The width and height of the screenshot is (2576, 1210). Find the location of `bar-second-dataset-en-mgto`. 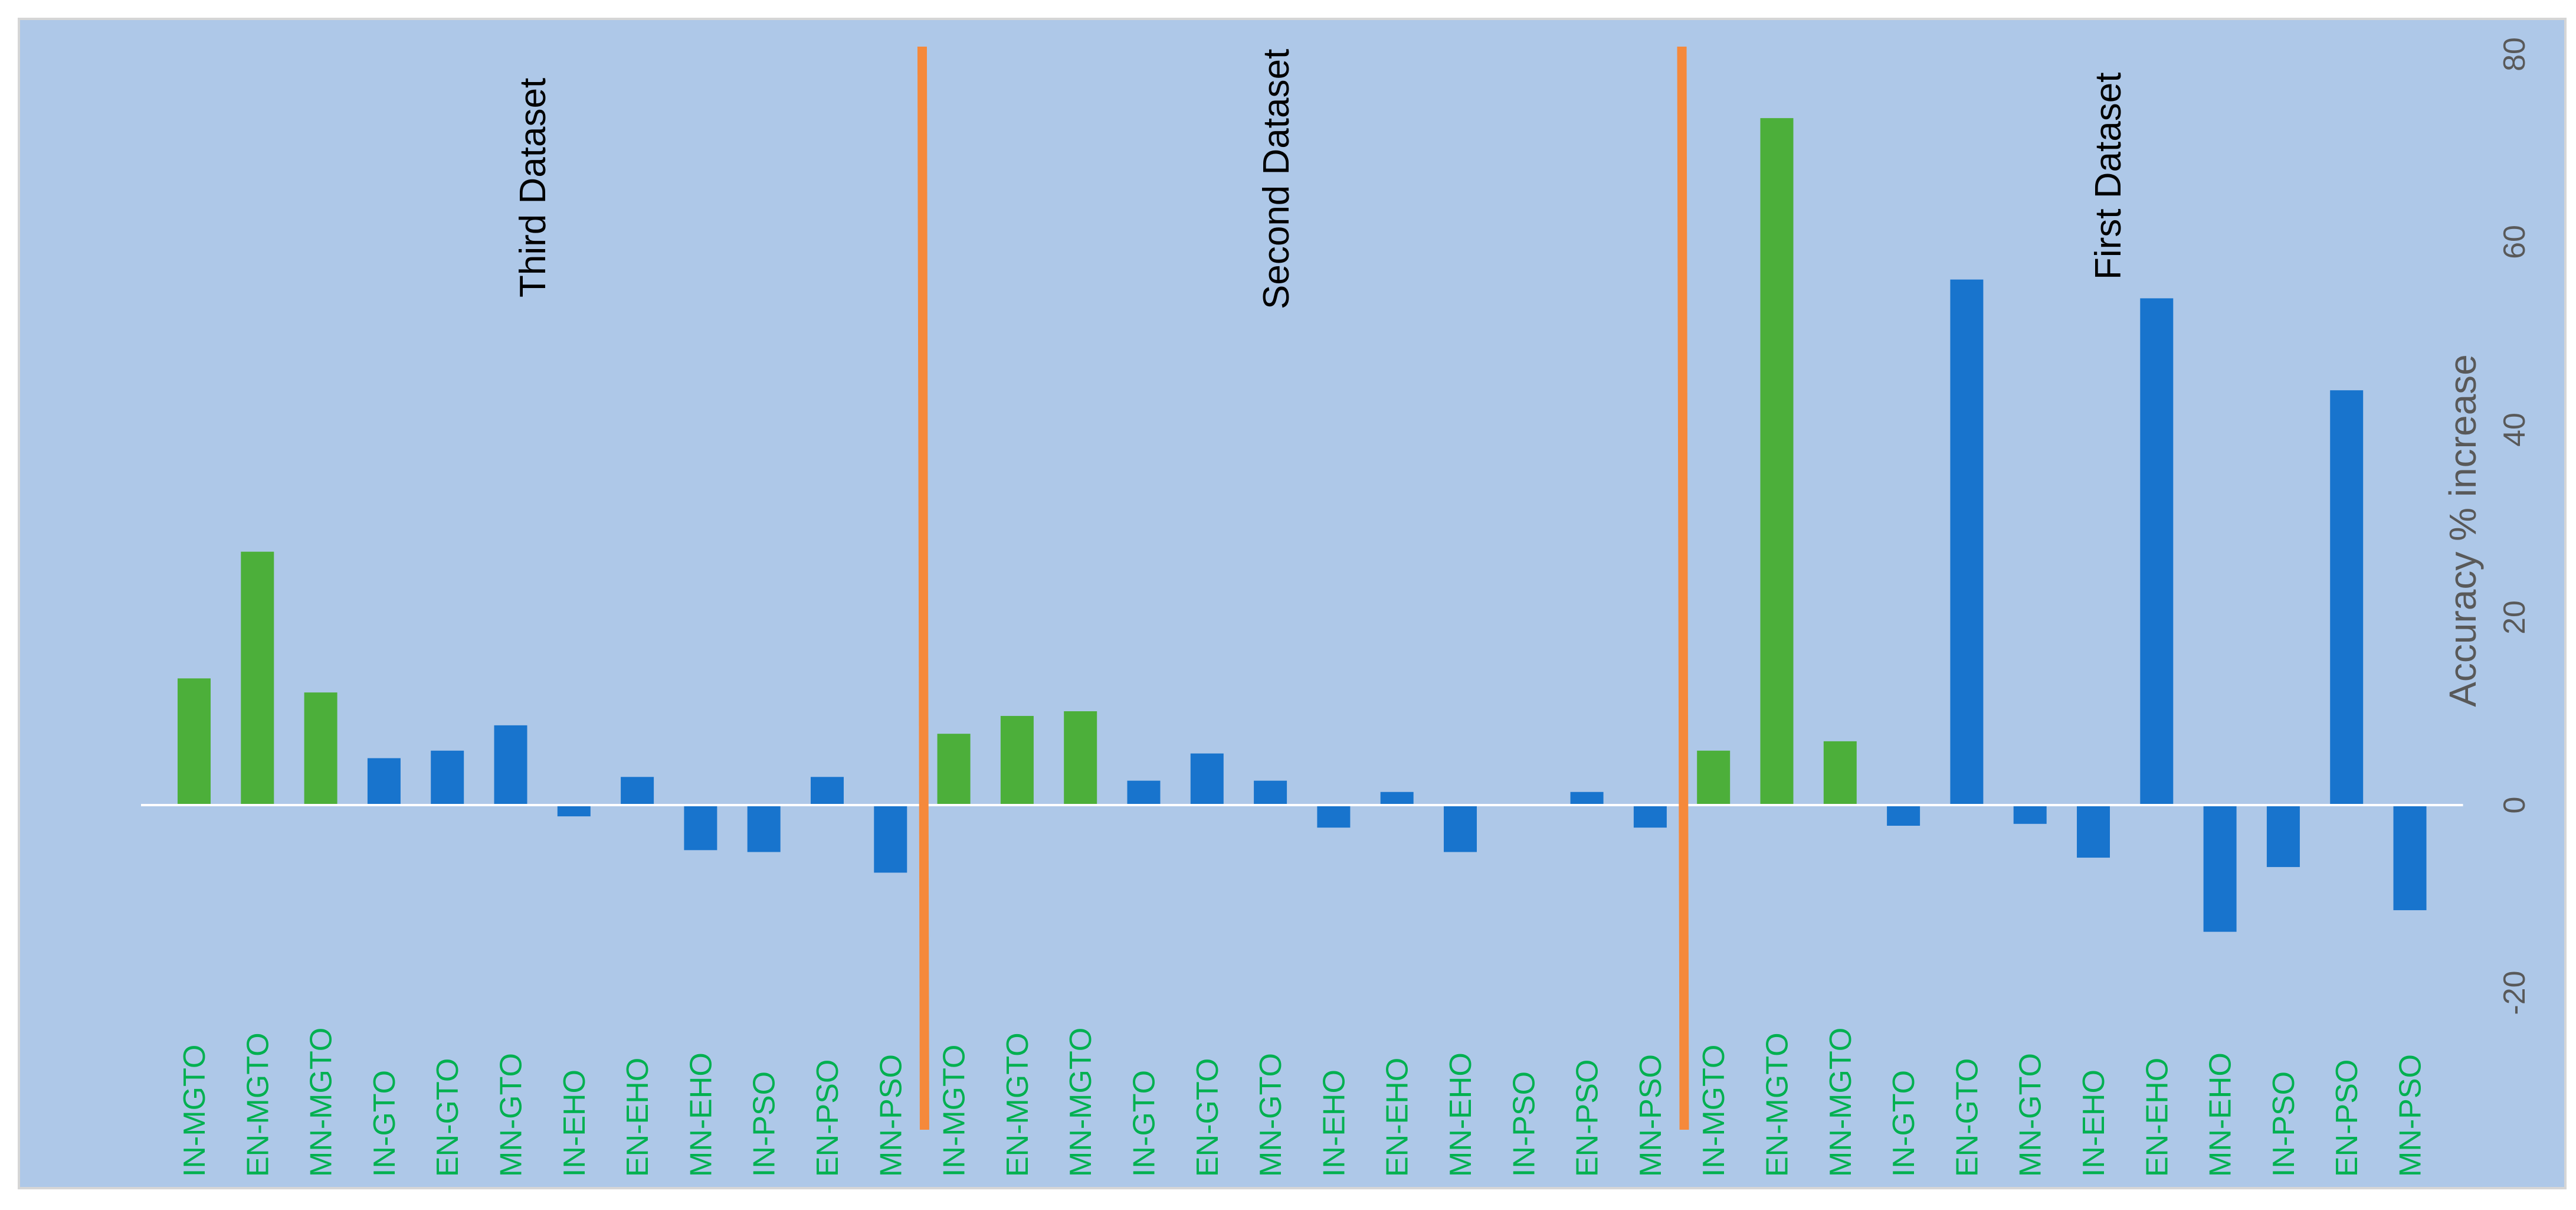

bar-second-dataset-en-mgto is located at coordinates (1017, 760).